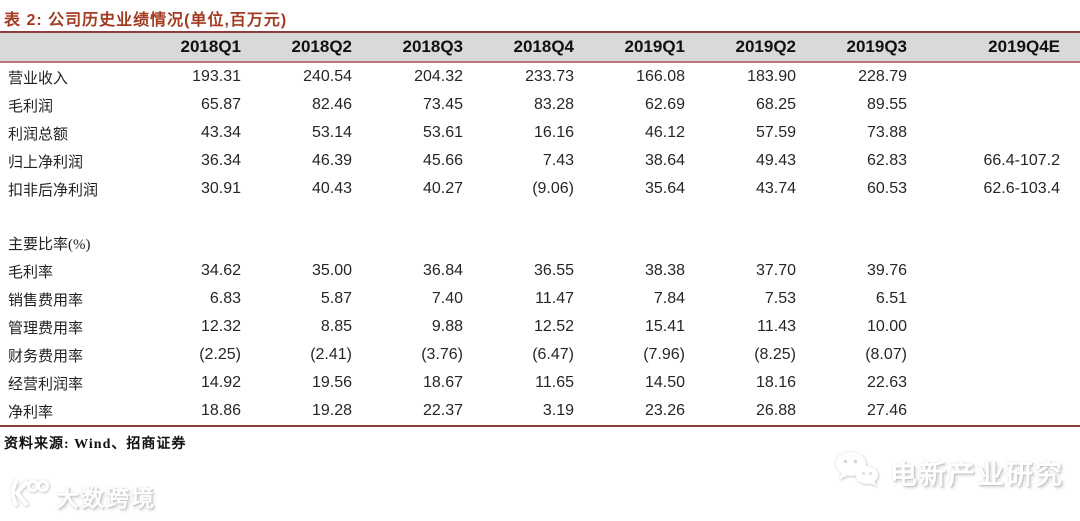 The image size is (1080, 521). I want to click on table-cell: 40.43, so click(331, 188).